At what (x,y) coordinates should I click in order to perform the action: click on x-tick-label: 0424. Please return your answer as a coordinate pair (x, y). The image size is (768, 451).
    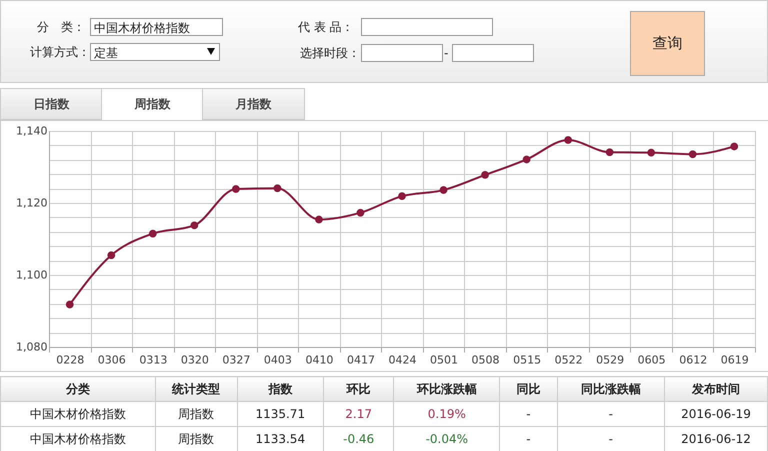
    Looking at the image, I should click on (402, 360).